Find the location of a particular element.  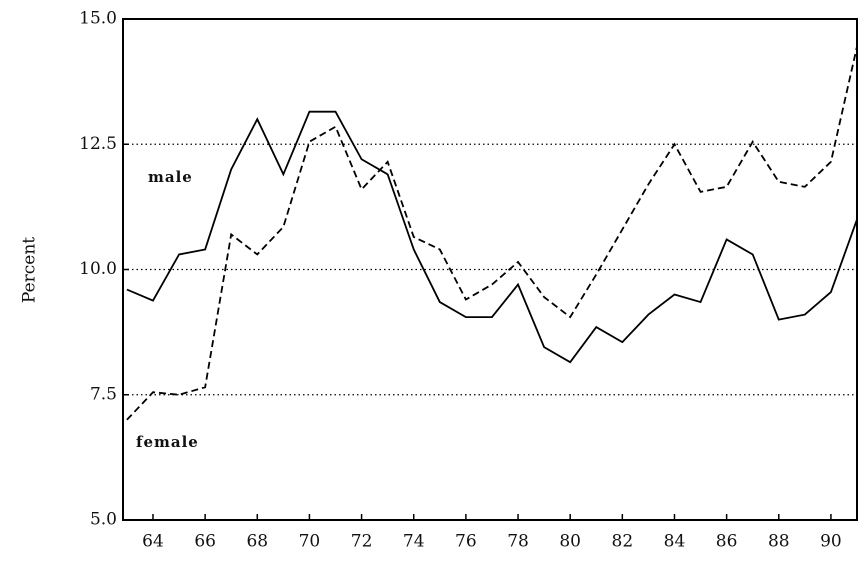

x-tick-label: 80 is located at coordinates (570, 542).